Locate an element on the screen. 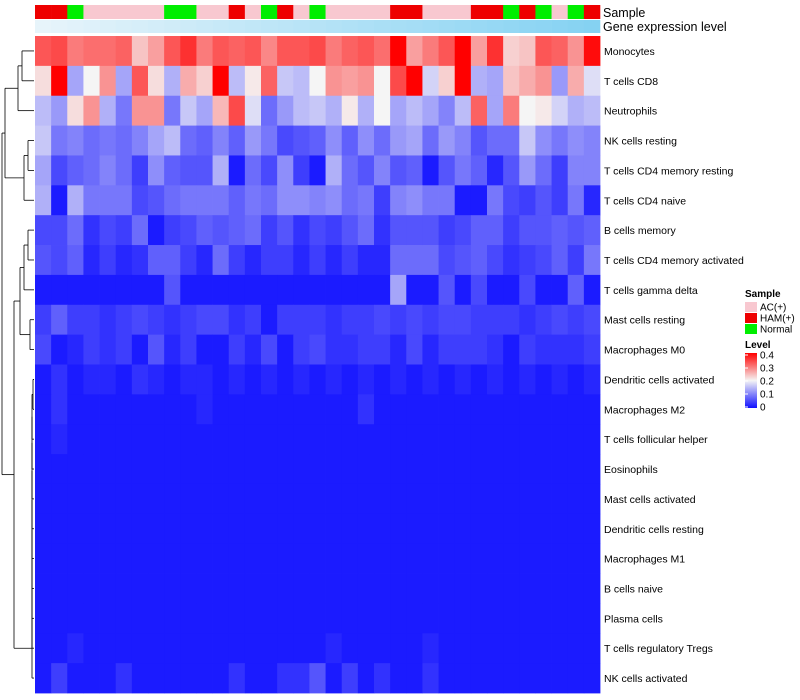 The image size is (800, 700). row-label: Dendritic cells activated is located at coordinates (659, 380).